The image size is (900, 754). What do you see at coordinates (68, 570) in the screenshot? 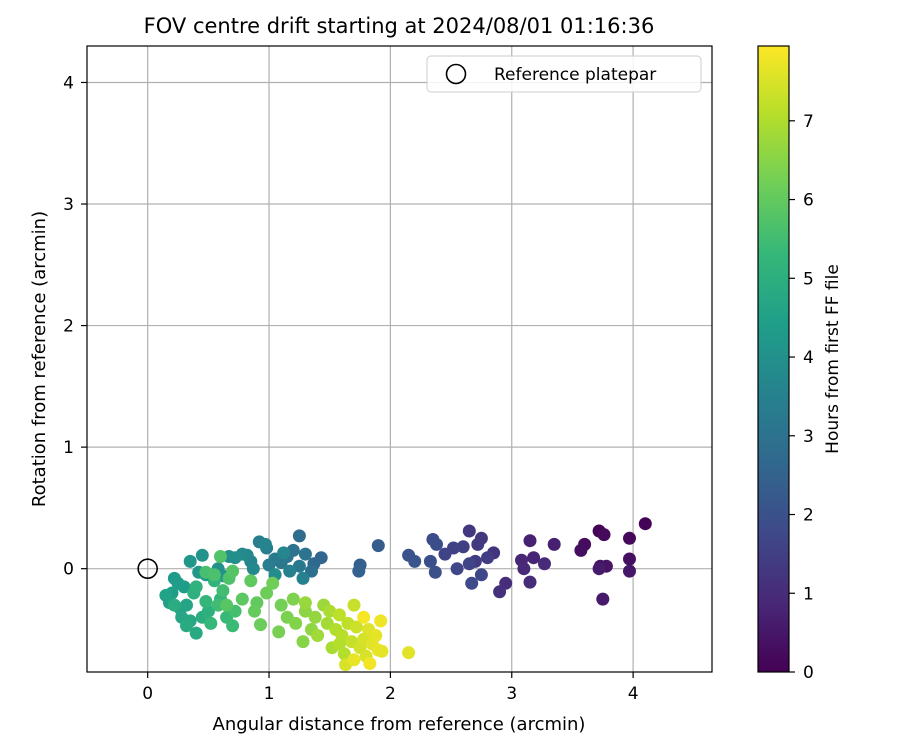
I see `y-tick-label: 0` at bounding box center [68, 570].